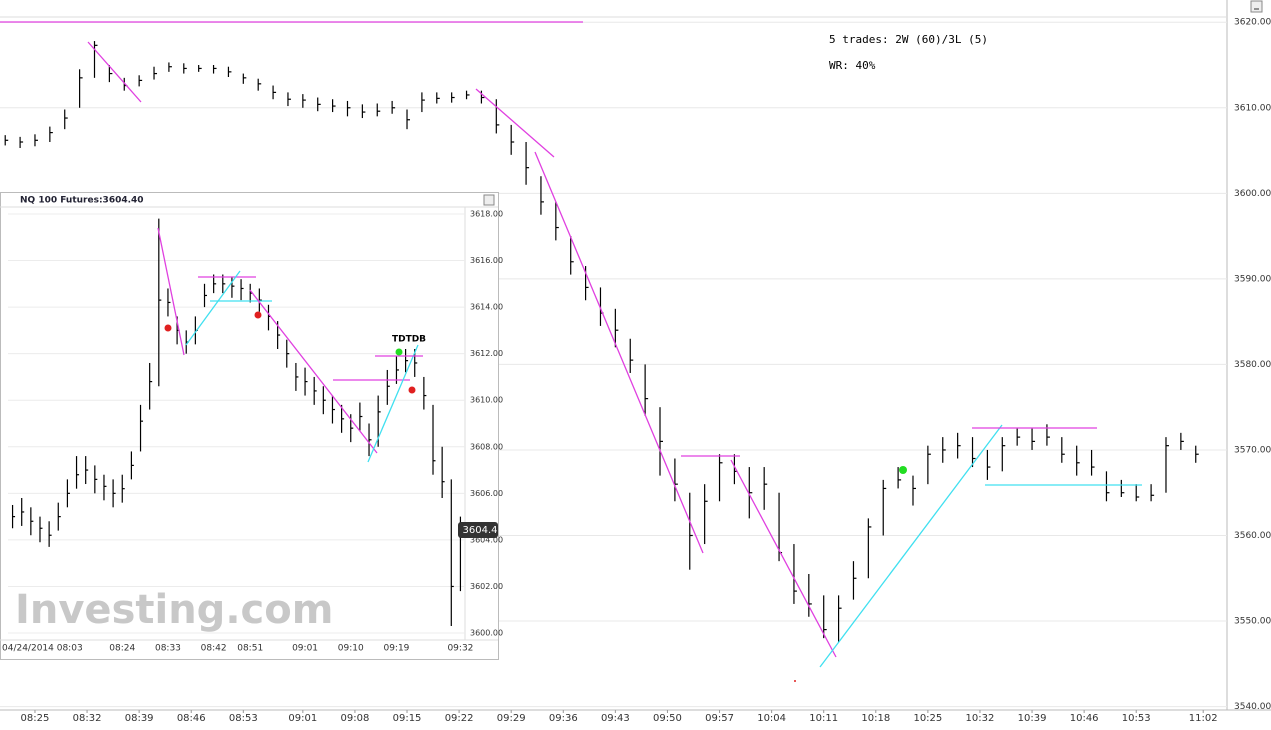  Describe the element at coordinates (852, 65) in the screenshot. I see `win-rate-note: WR: 40%` at that location.